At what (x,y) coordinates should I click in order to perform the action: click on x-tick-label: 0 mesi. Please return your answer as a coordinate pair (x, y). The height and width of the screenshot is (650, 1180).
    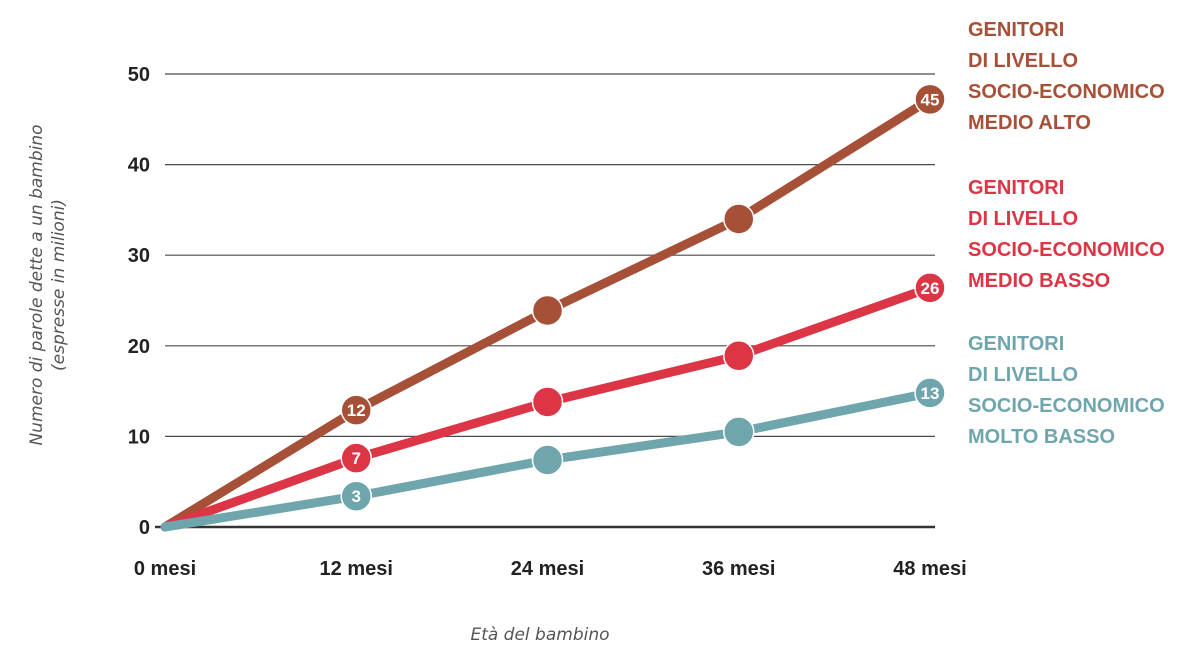
    Looking at the image, I should click on (165, 569).